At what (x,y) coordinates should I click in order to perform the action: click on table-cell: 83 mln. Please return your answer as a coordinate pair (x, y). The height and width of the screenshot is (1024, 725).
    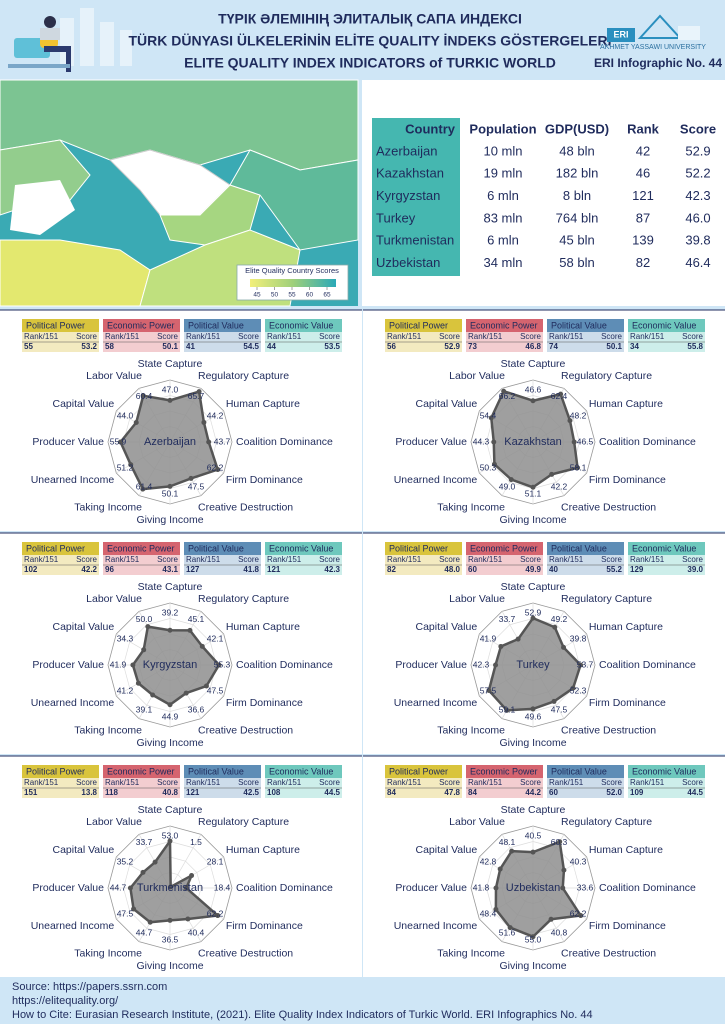
    Looking at the image, I should click on (502, 217).